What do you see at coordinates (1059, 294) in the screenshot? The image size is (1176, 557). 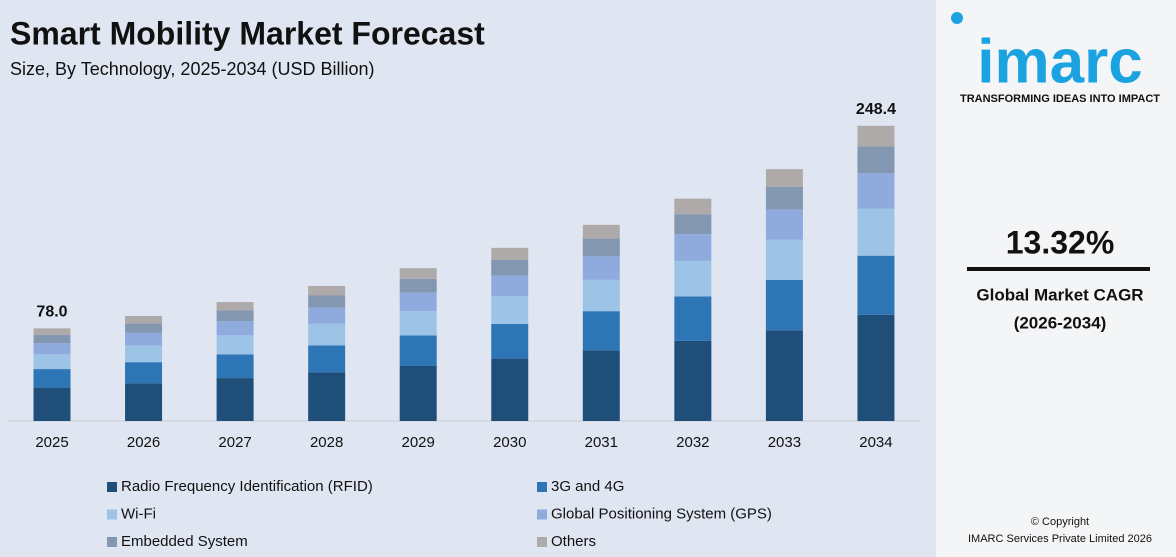 I see `cagr-label: Global Market CAGR` at bounding box center [1059, 294].